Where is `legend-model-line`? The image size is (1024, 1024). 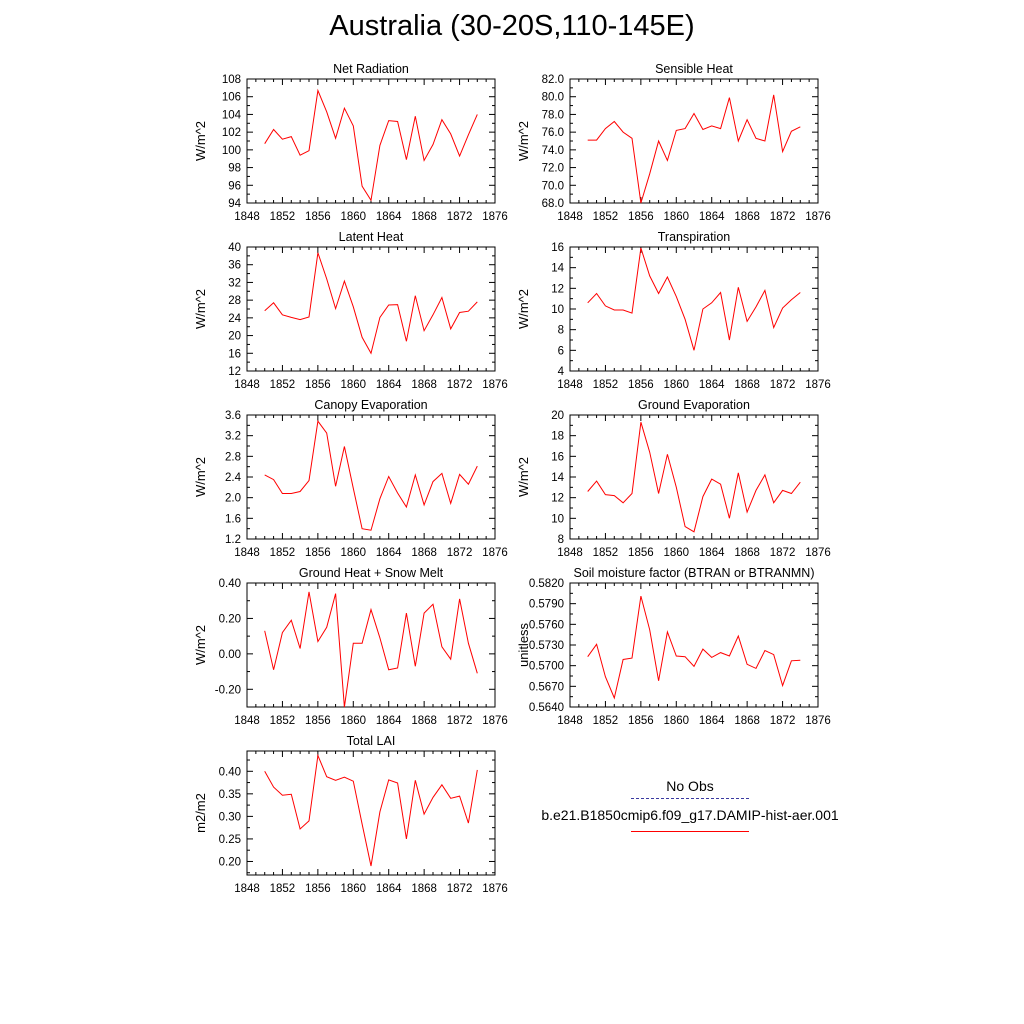
legend-model-line is located at coordinates (690, 831).